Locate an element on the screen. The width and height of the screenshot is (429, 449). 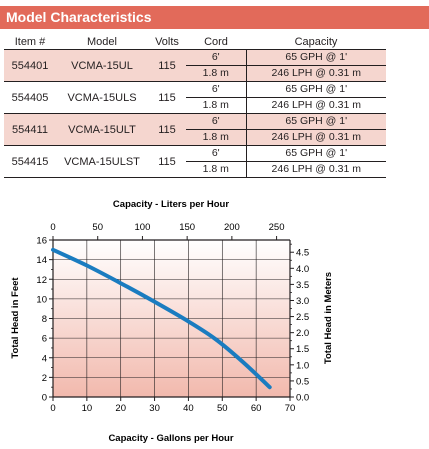
x2-tick-label: 0 is located at coordinates (52, 227).